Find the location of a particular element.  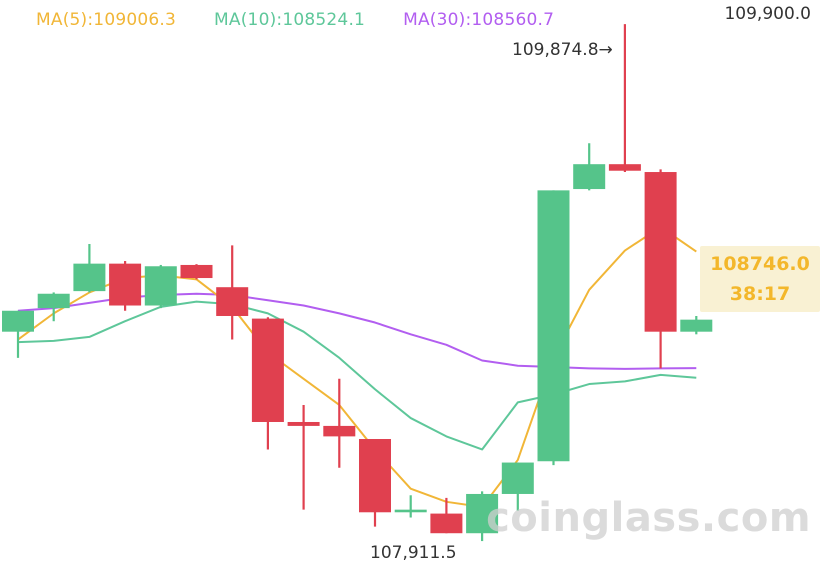

high-annotation: 109,874.8→ is located at coordinates (562, 50).